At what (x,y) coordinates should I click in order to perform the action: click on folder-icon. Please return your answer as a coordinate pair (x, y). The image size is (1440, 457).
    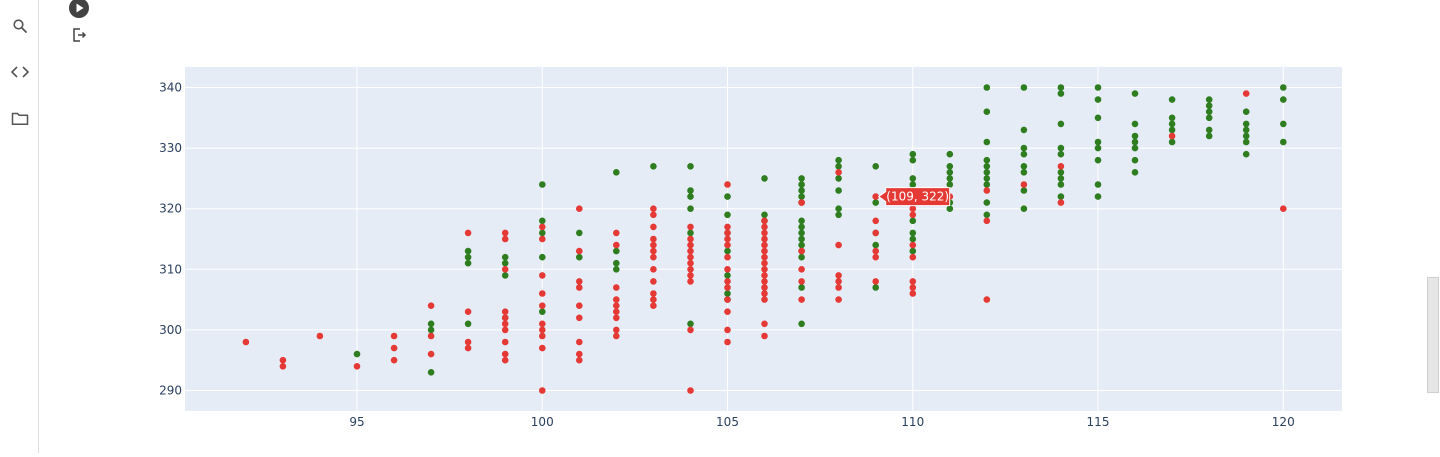
    Looking at the image, I should click on (20, 118).